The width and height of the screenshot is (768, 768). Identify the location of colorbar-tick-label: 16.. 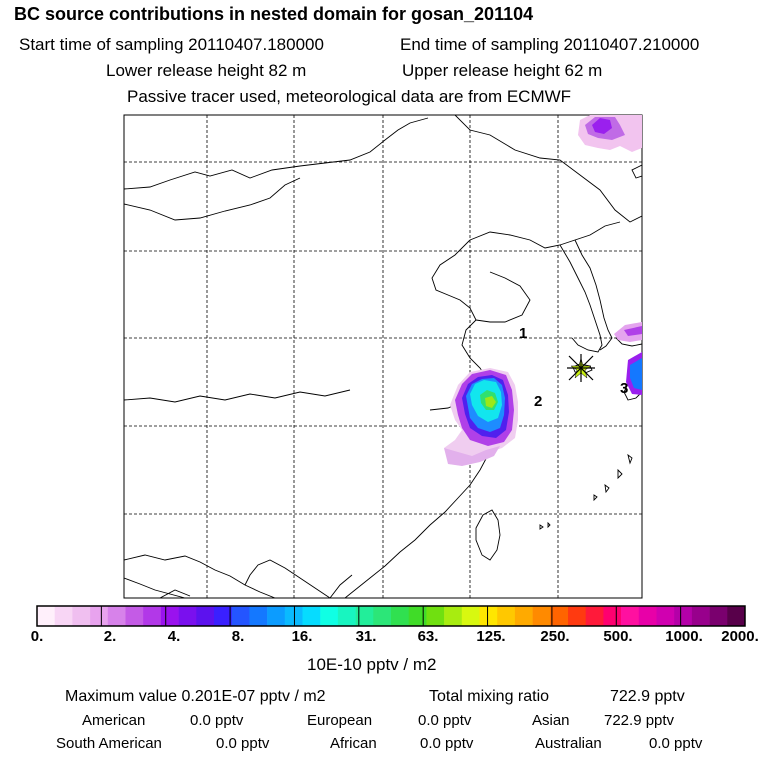
(302, 636).